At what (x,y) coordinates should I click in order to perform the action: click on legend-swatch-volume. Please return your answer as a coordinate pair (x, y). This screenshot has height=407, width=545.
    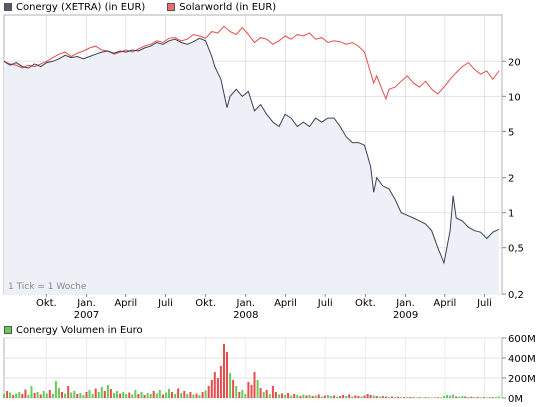
    Looking at the image, I should click on (8, 330).